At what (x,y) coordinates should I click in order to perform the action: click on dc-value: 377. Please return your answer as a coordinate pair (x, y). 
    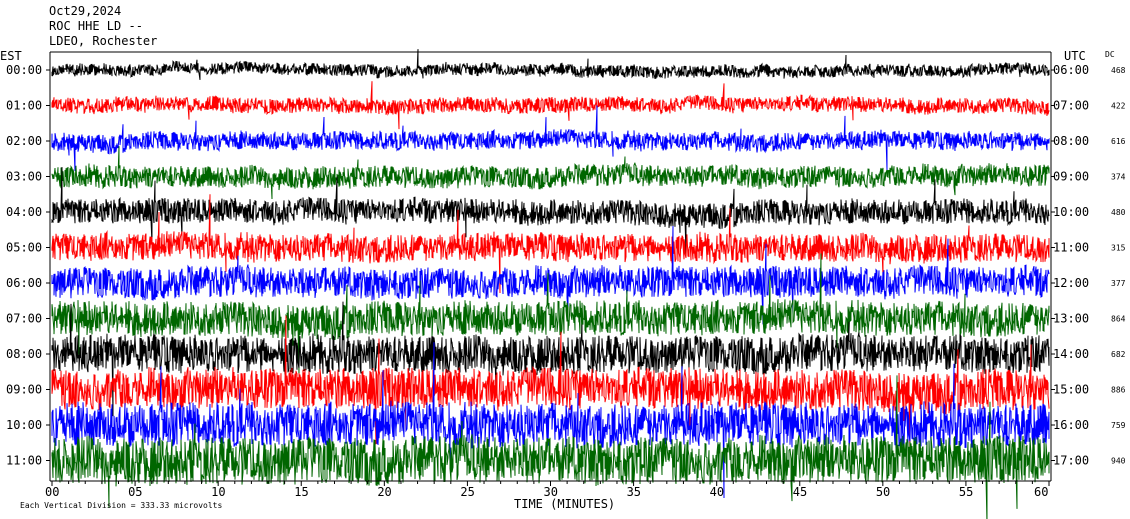
    Looking at the image, I should click on (1118, 283).